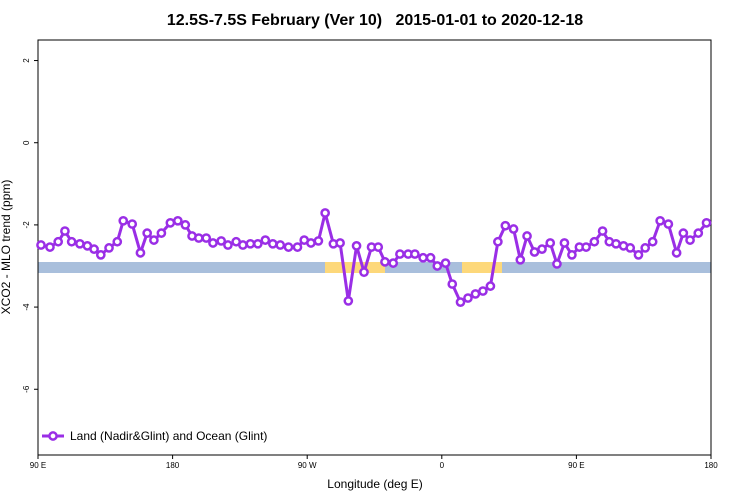 Image resolution: width=750 pixels, height=500 pixels. I want to click on y-tick-label: 2, so click(26, 60).